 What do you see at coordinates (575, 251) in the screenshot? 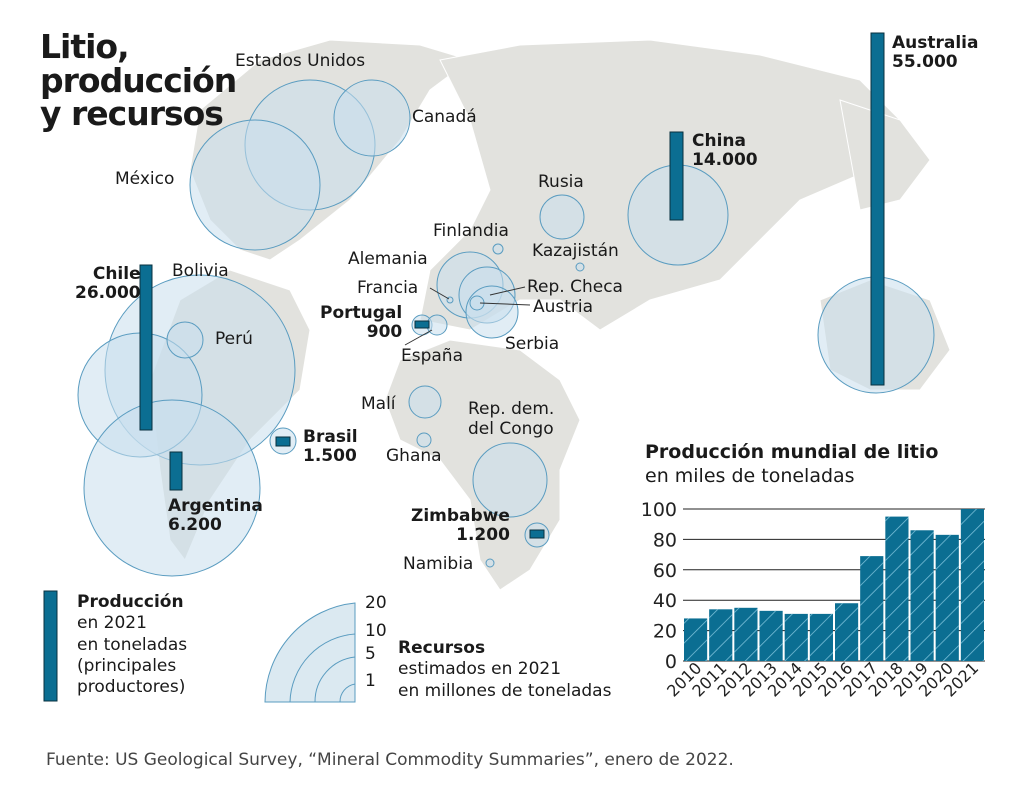
I see `label-kazajistan: Kazajistán` at bounding box center [575, 251].